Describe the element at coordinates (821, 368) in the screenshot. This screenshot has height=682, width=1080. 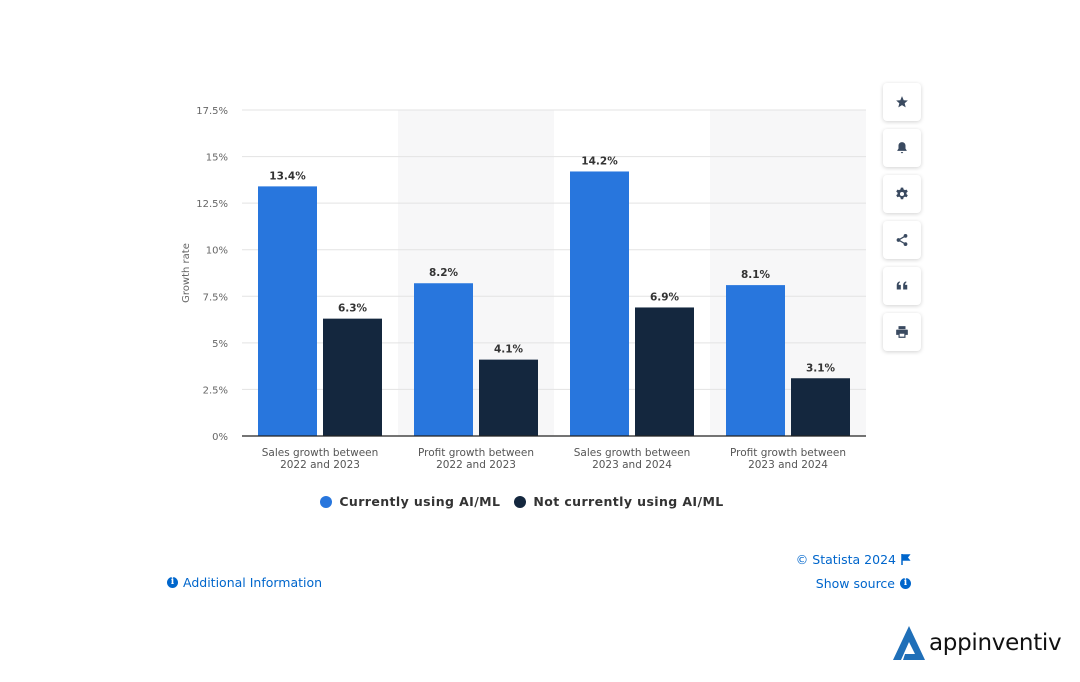
I see `data-label: 3.1%` at that location.